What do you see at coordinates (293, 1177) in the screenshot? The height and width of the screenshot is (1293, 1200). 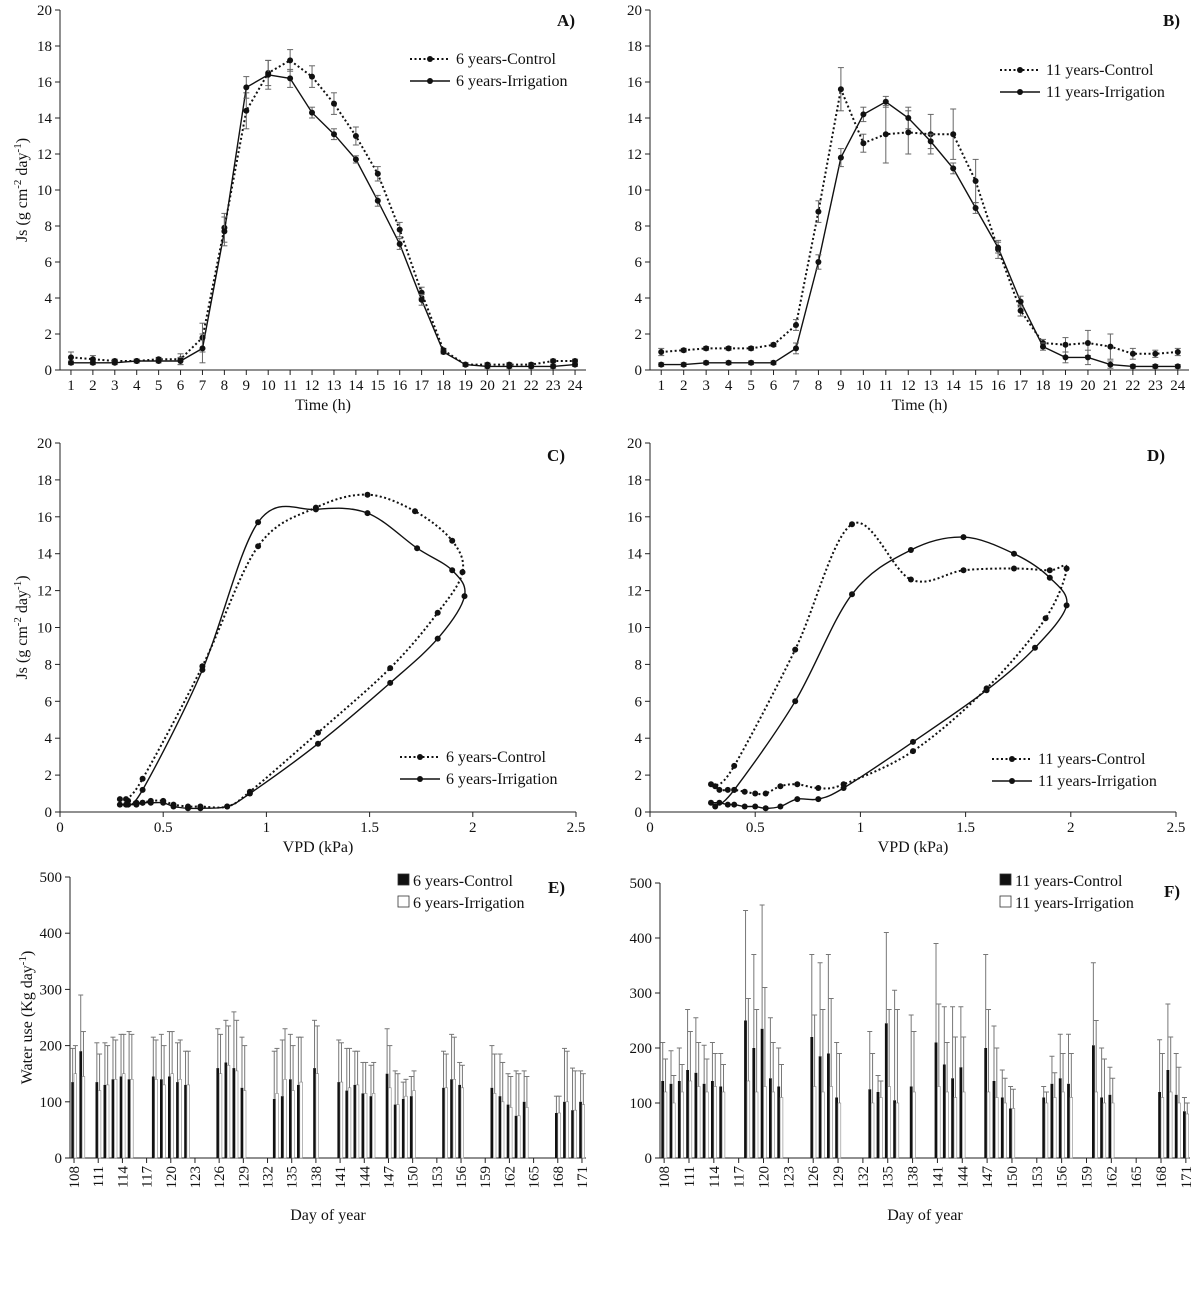 I see `x-tick-label: 135` at bounding box center [293, 1177].